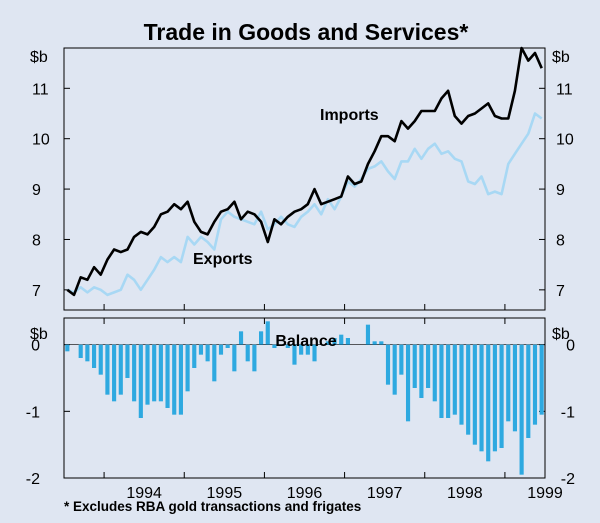 The width and height of the screenshot is (600, 523). What do you see at coordinates (33, 412) in the screenshot?
I see `y-tick-label-left: -1` at bounding box center [33, 412].